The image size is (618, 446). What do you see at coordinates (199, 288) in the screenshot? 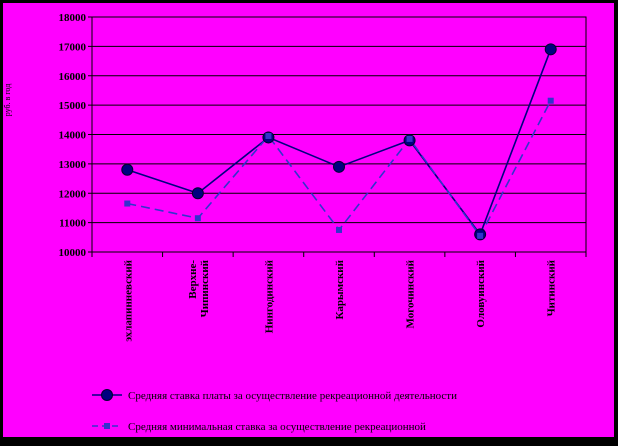
I see `x-tick-label: Верхне-Чипинский` at bounding box center [199, 288].